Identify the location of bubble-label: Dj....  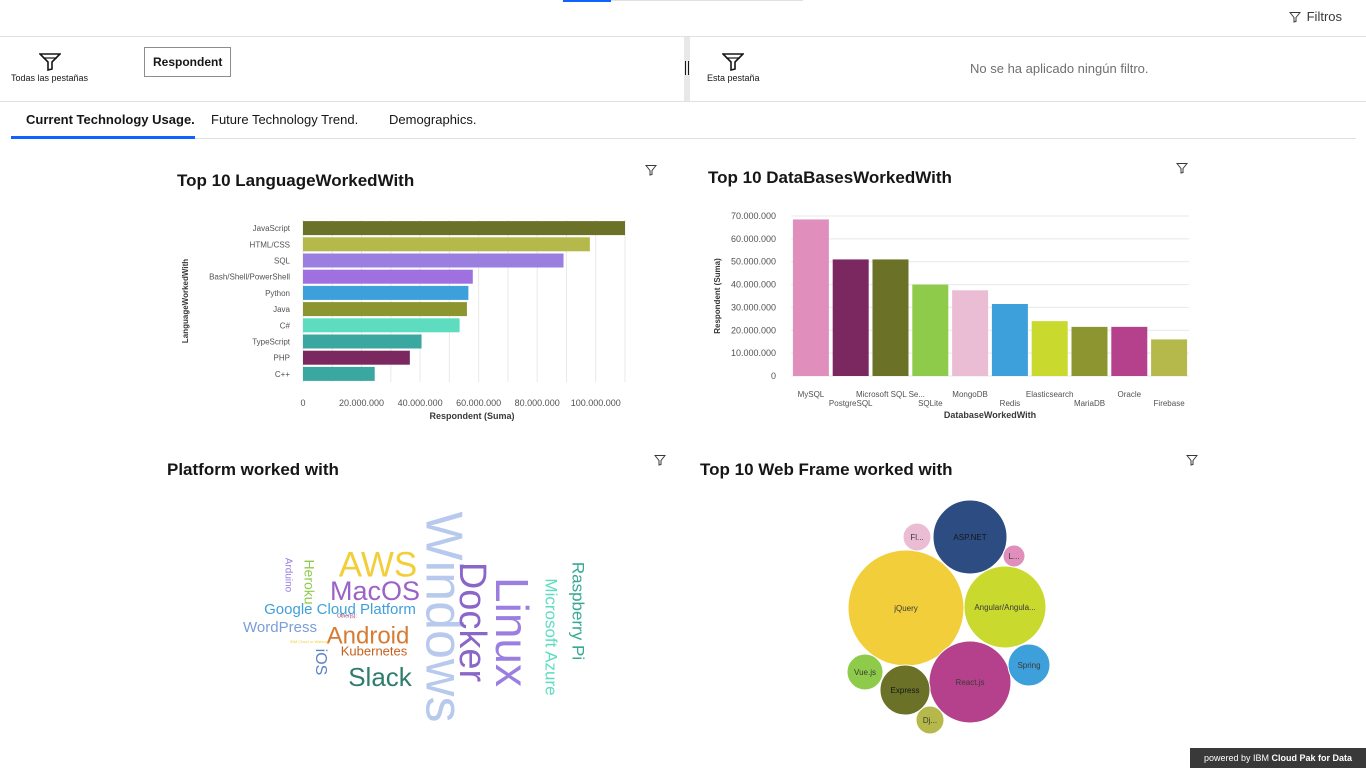
(930, 720).